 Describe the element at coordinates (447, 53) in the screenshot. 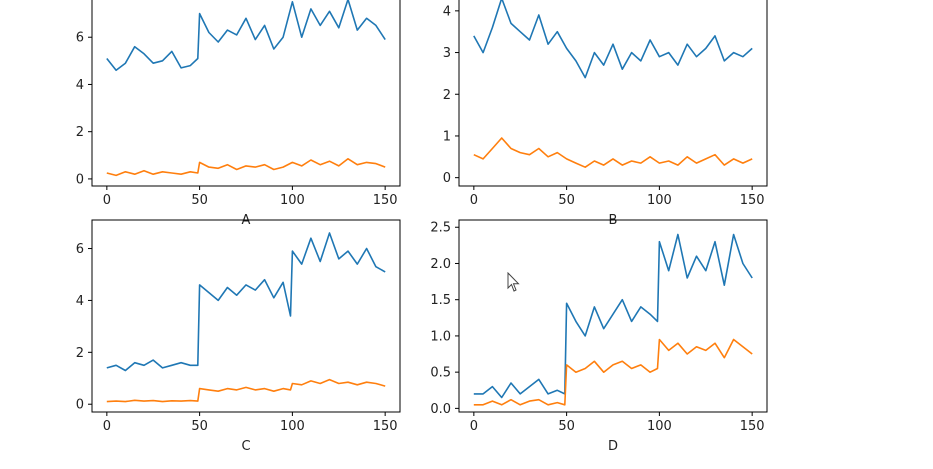

I see `y-tick-label: 3` at that location.